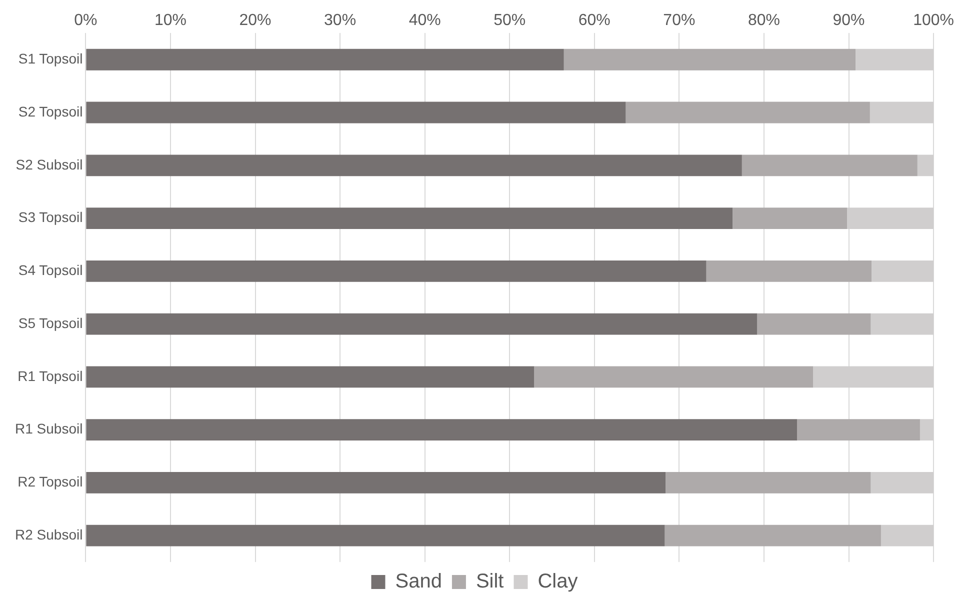 The height and width of the screenshot is (610, 965). What do you see at coordinates (49, 164) in the screenshot?
I see `y-tick-label: S2 Subsoil` at bounding box center [49, 164].